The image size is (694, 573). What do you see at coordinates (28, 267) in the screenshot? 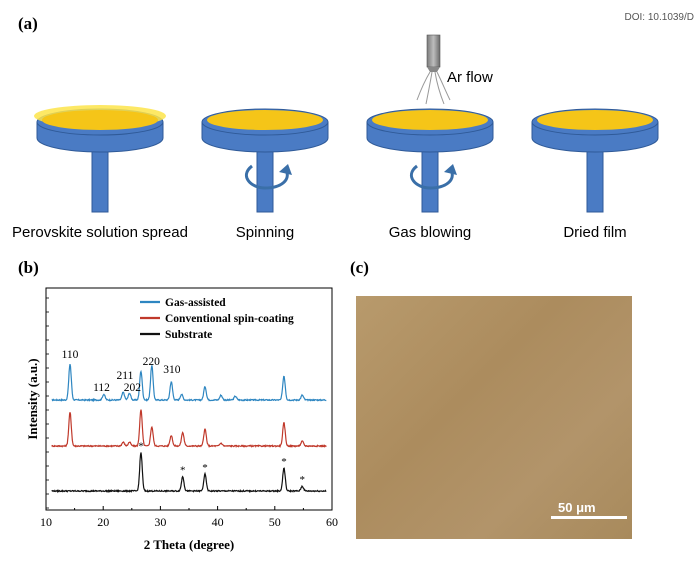
I see `panel-label-b: (b)` at bounding box center [28, 267].